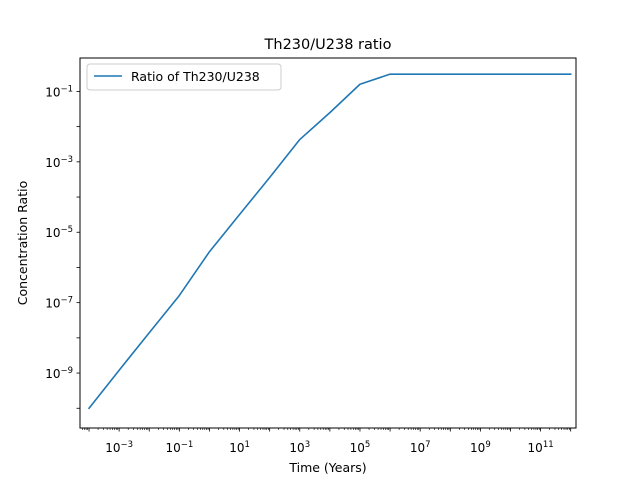 Image resolution: width=640 pixels, height=480 pixels. I want to click on x-tick-label: 10¹, so click(239, 447).